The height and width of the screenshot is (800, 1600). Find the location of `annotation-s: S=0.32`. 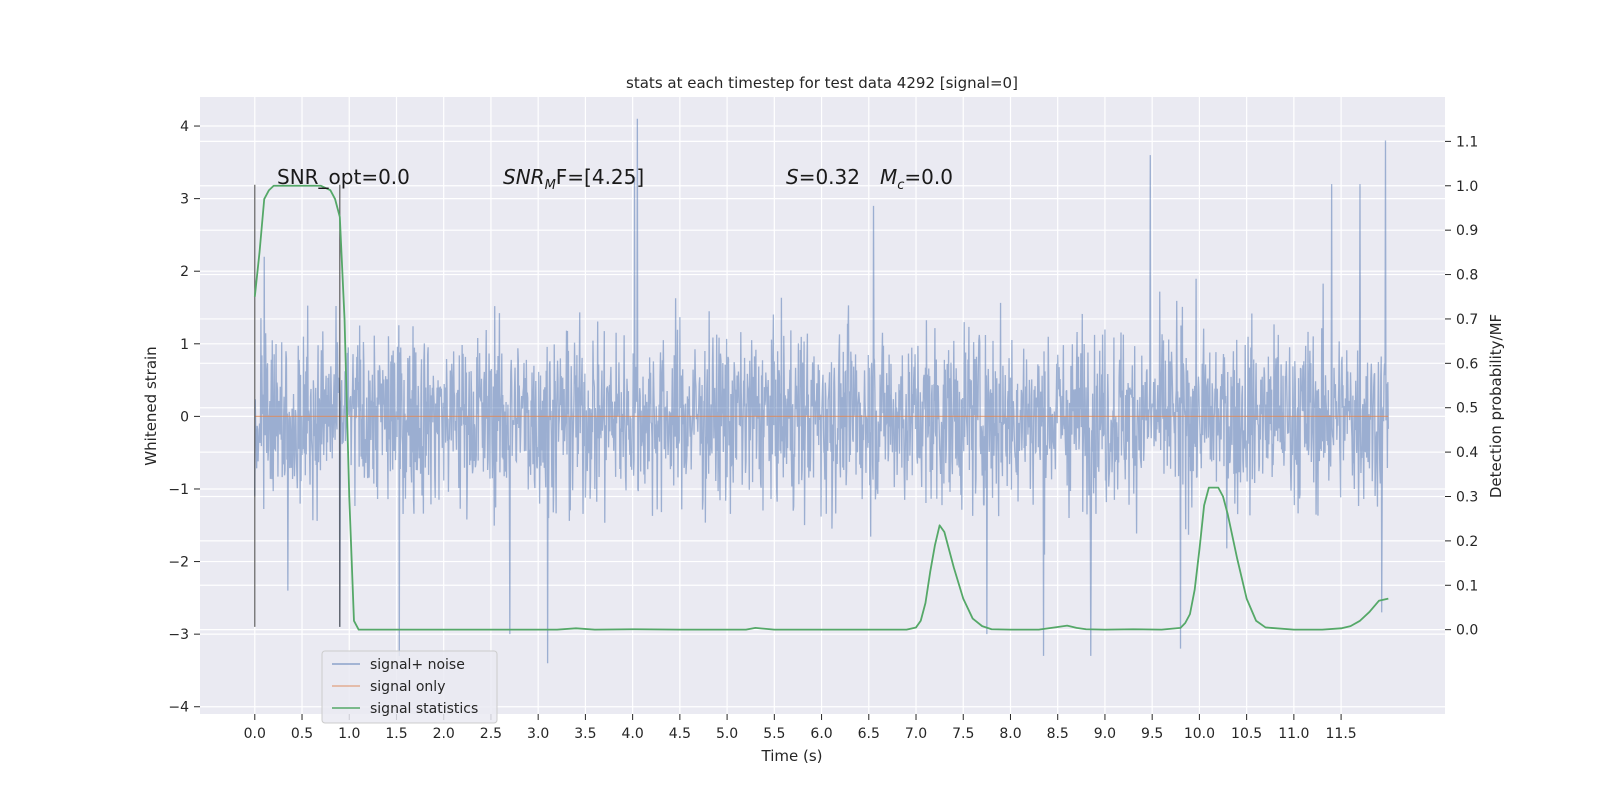

annotation-s: S=0.32 is located at coordinates (823, 177).